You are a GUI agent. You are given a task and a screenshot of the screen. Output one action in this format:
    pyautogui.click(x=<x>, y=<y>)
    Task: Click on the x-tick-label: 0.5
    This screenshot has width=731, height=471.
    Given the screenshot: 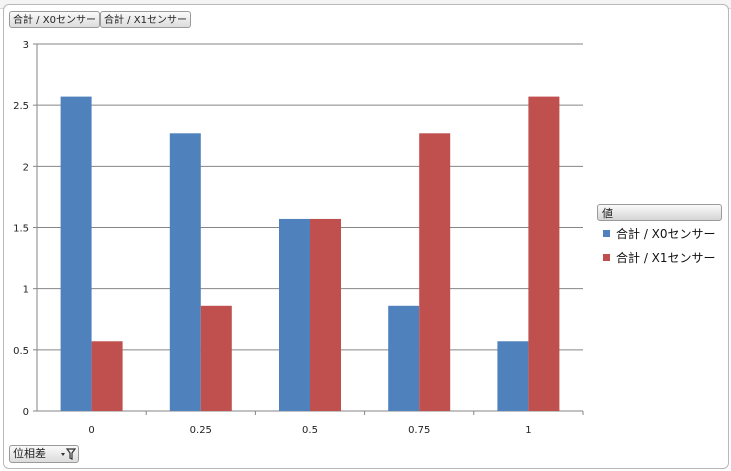 What is the action you would take?
    pyautogui.click(x=310, y=430)
    